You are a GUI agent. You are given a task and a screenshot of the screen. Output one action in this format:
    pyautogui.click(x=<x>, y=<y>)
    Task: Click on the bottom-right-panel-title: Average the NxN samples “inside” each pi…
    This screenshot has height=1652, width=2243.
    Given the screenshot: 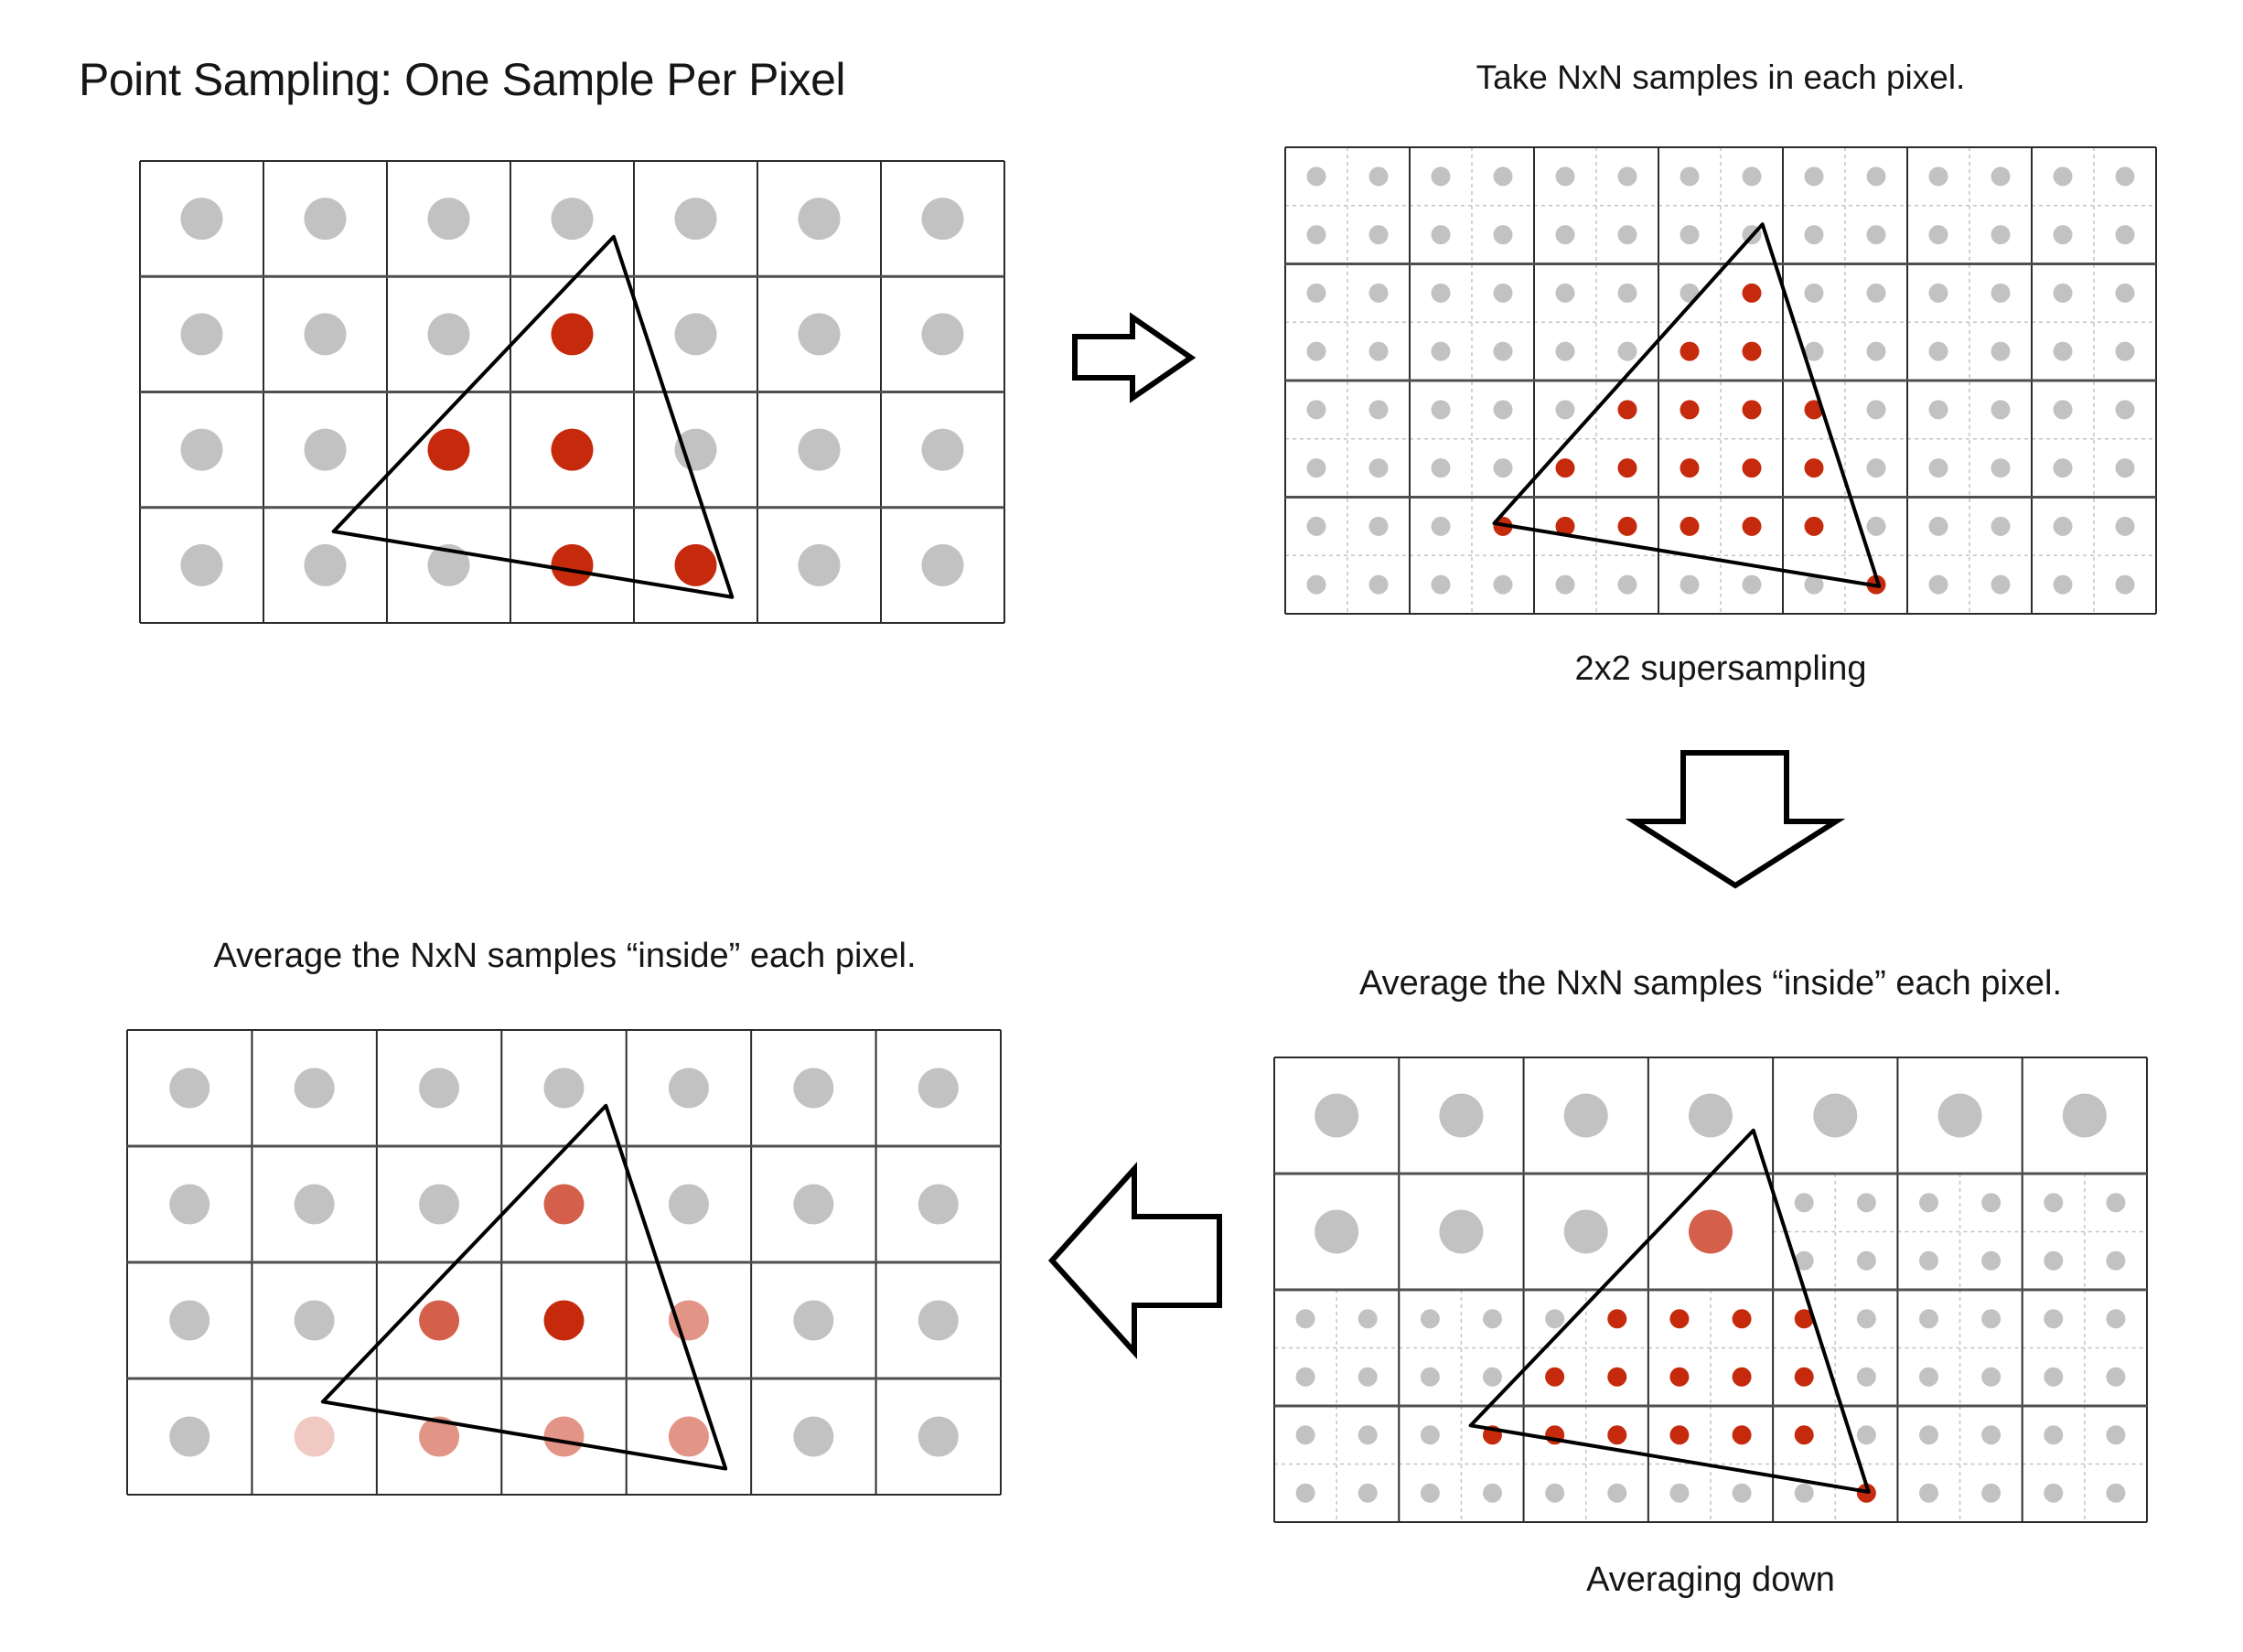 What is the action you would take?
    pyautogui.click(x=1710, y=983)
    